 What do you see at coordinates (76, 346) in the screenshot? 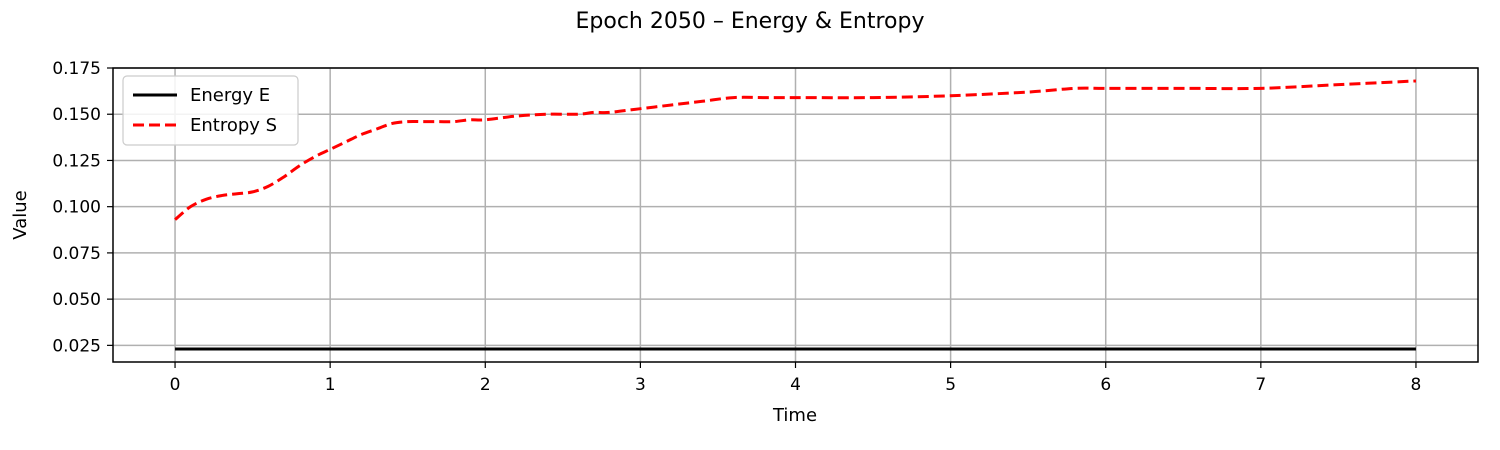
I see `y-tick-label: 0.025` at bounding box center [76, 346].